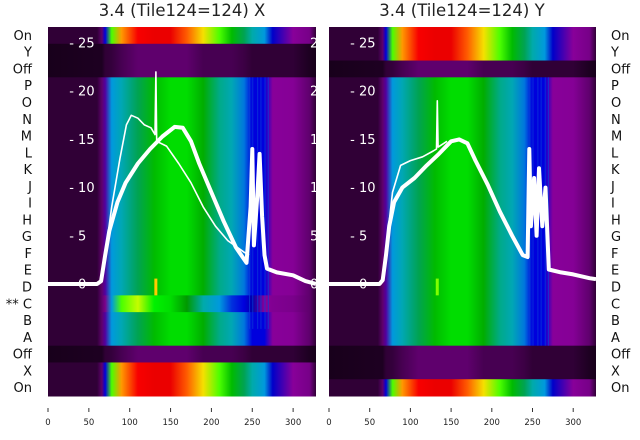  What do you see at coordinates (318, 44) in the screenshot?
I see `overlay-ytick-label-right: 25` at bounding box center [318, 44].